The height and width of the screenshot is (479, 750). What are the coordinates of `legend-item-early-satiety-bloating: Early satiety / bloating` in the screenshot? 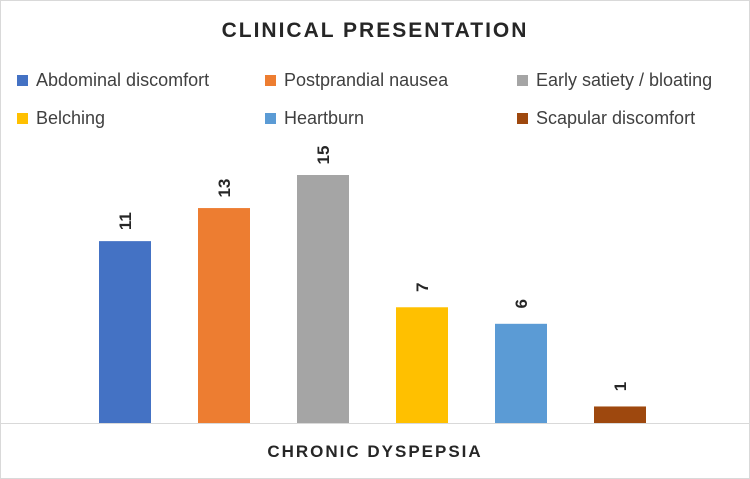 It's located at (614, 80).